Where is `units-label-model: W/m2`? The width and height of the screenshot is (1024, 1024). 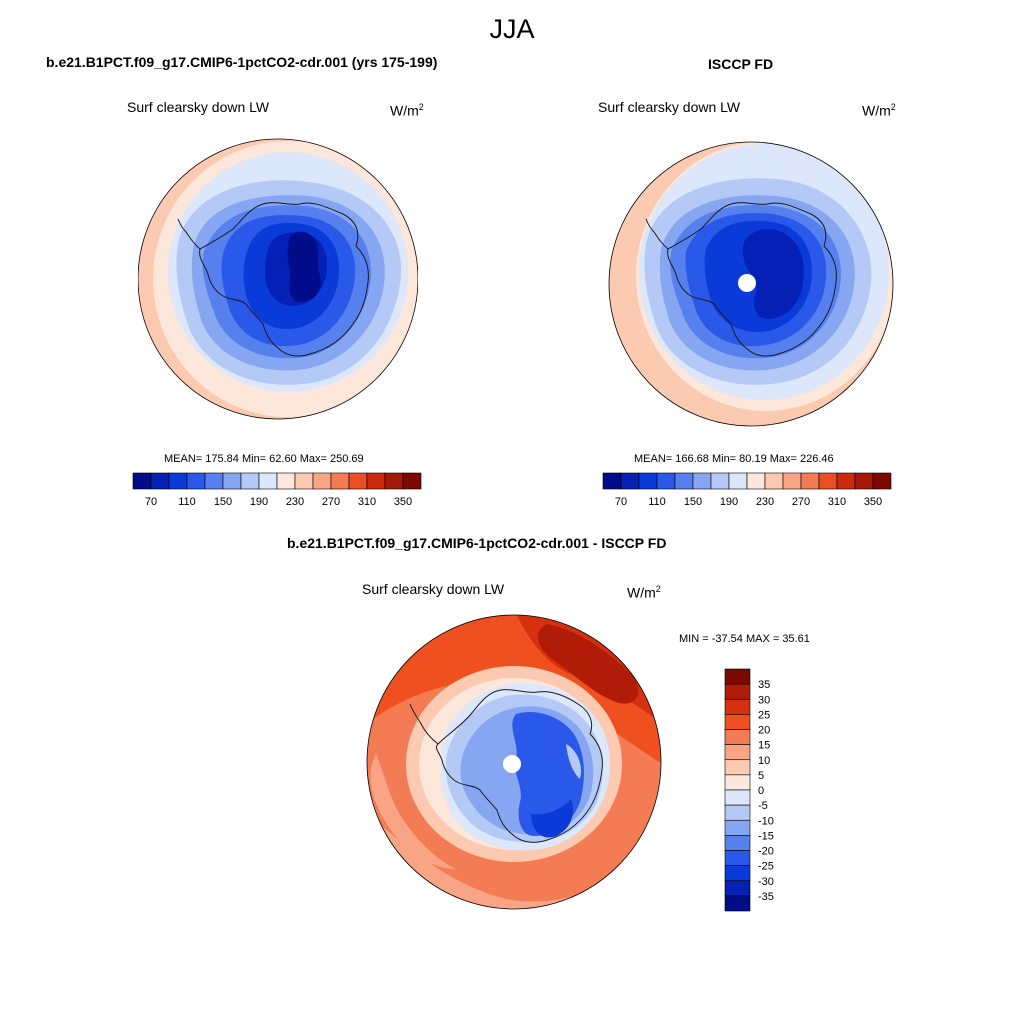 units-label-model: W/m2 is located at coordinates (407, 110).